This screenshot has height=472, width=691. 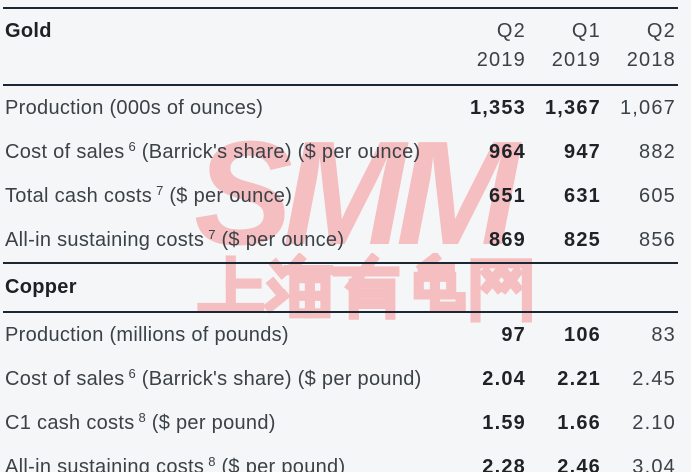 I want to click on cell-q2-2019: 97, so click(x=513, y=334).